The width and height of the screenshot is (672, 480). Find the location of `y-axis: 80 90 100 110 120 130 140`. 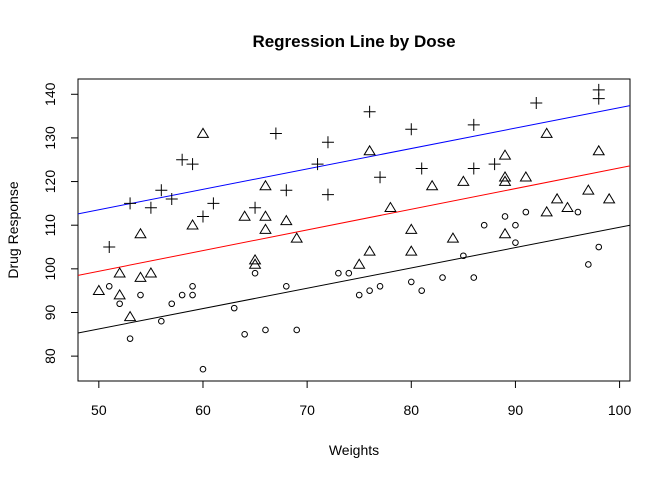

y-axis: 80 90 100 110 120 130 140 is located at coordinates (60, 223).